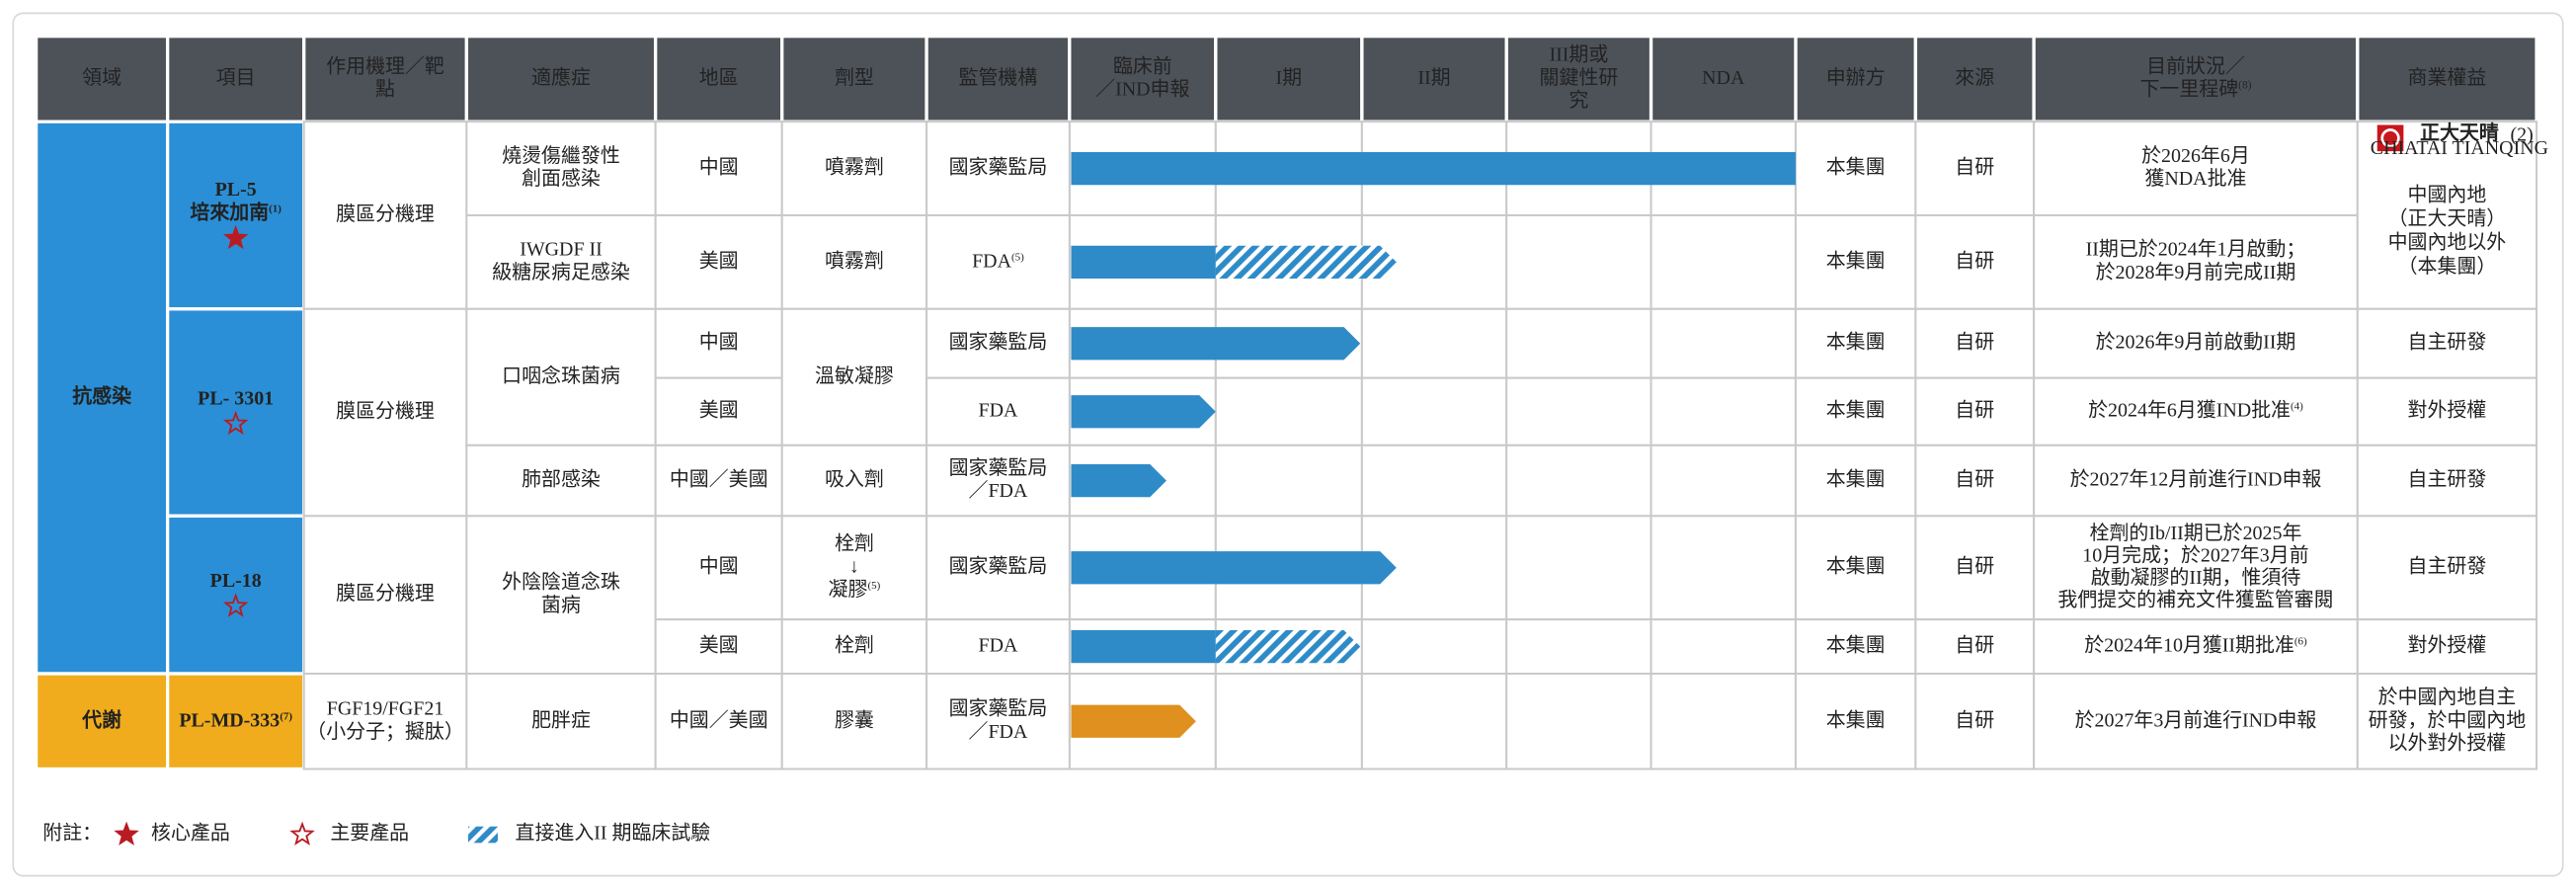  I want to click on text-line: 劑型, so click(854, 78).